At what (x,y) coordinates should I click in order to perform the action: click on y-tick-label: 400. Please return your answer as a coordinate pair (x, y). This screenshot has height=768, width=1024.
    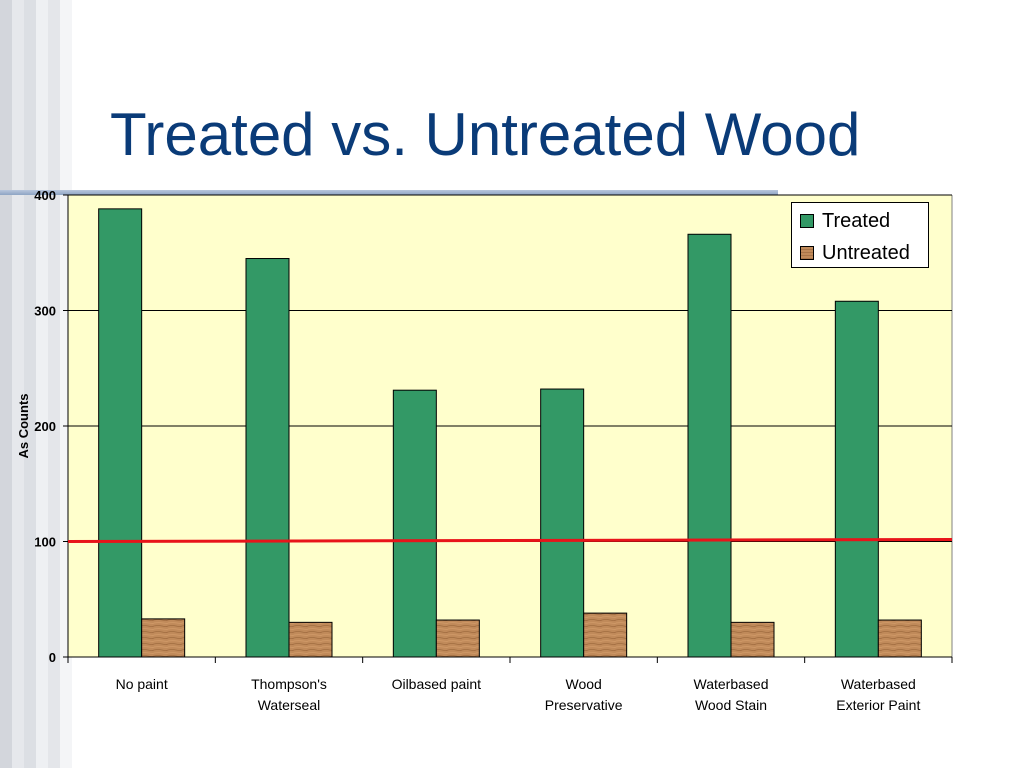
    Looking at the image, I should click on (45, 195).